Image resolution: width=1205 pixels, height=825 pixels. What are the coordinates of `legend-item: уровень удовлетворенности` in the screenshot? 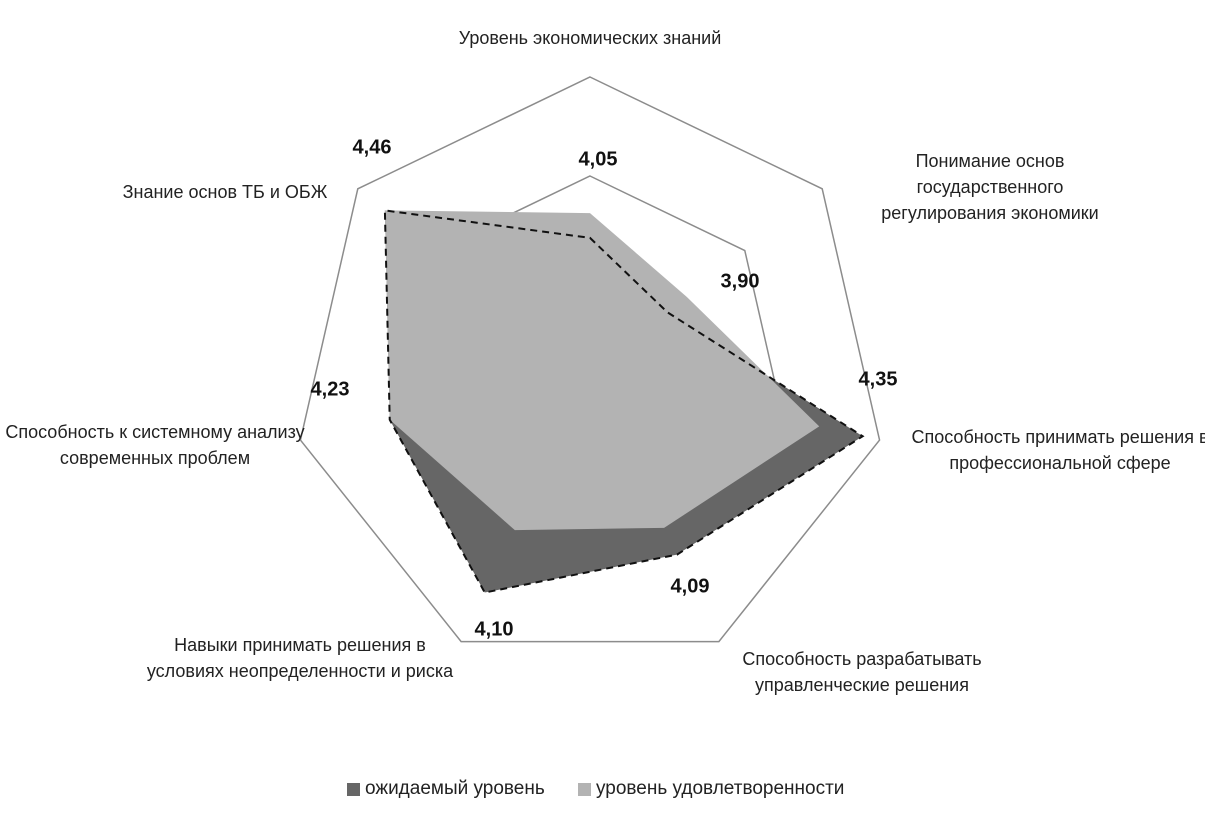 It's located at (711, 789).